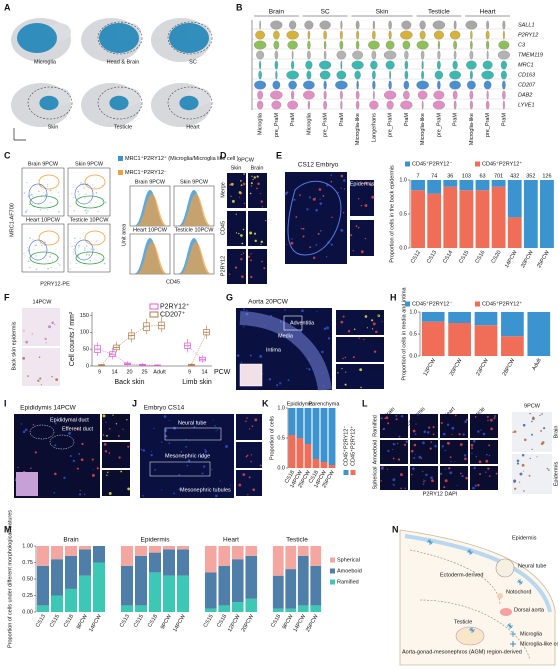 This screenshot has width=558, height=669. I want to click on inset, so click(251, 375).